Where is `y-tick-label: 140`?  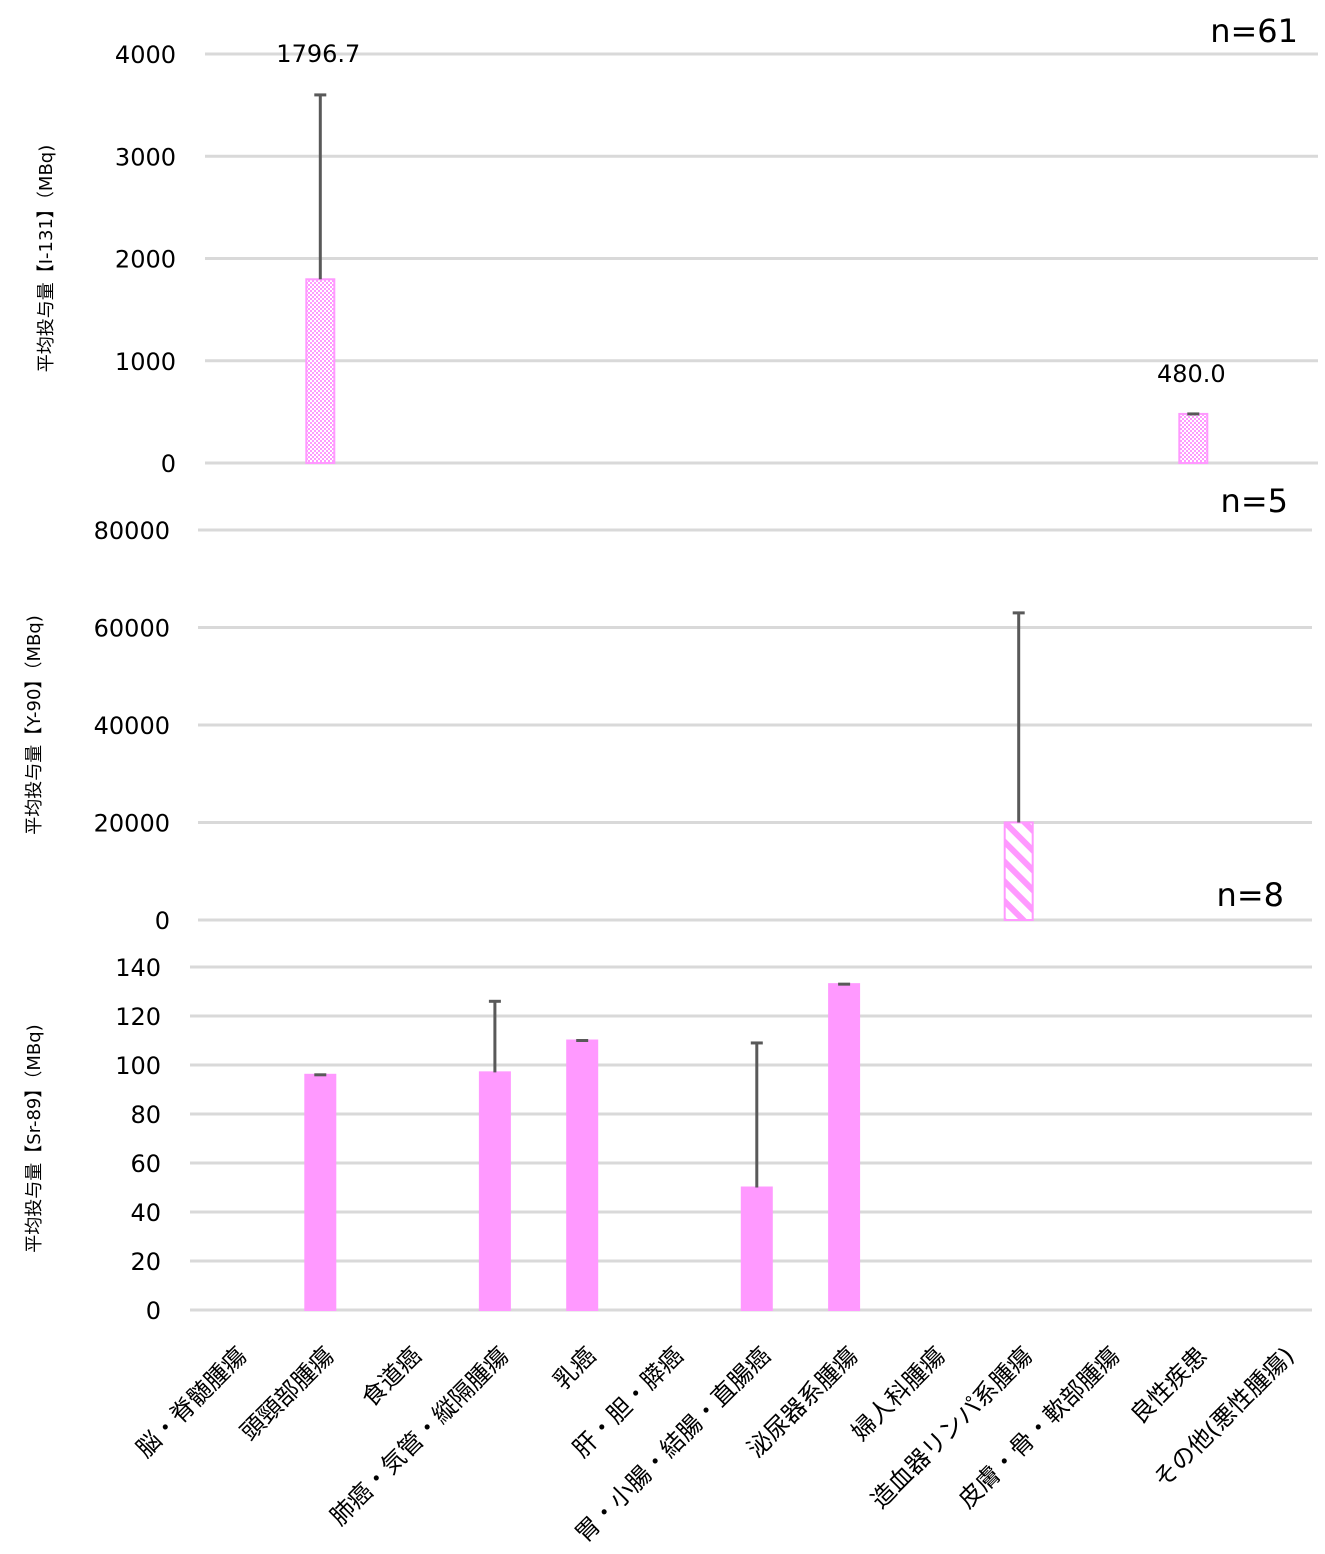 y-tick-label: 140 is located at coordinates (138, 968).